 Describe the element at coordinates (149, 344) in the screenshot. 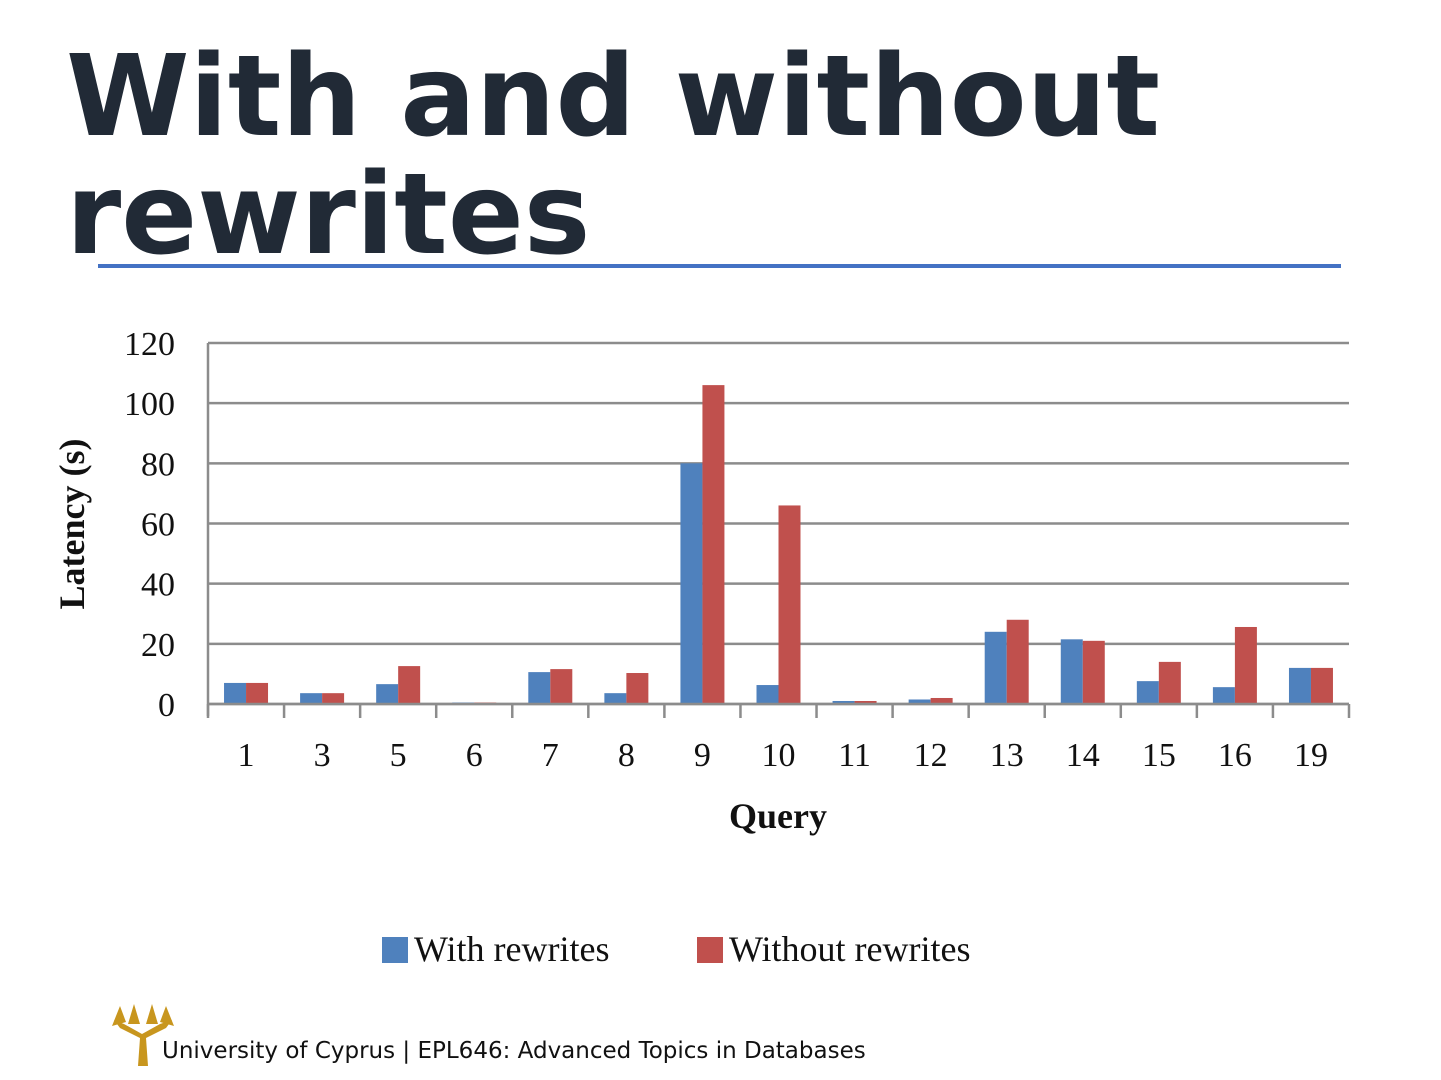

I see `y-tick-label: 120` at that location.